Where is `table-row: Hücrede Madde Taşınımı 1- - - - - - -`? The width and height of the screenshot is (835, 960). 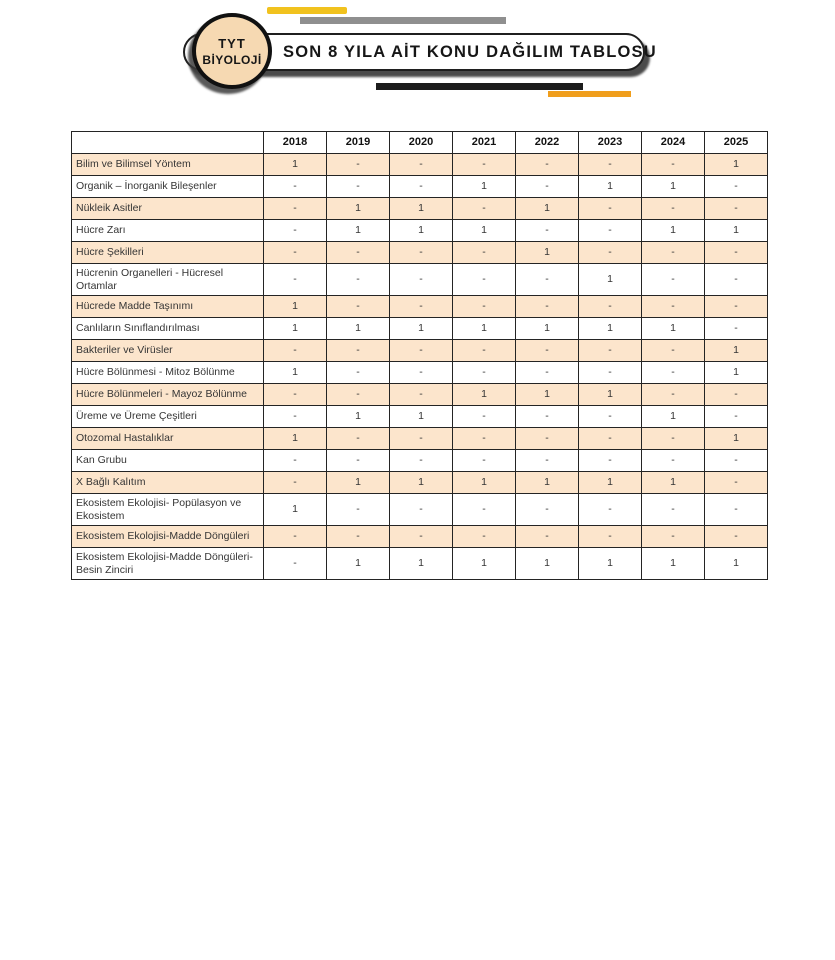 table-row: Hücrede Madde Taşınımı 1- - - - - - - is located at coordinates (419, 306).